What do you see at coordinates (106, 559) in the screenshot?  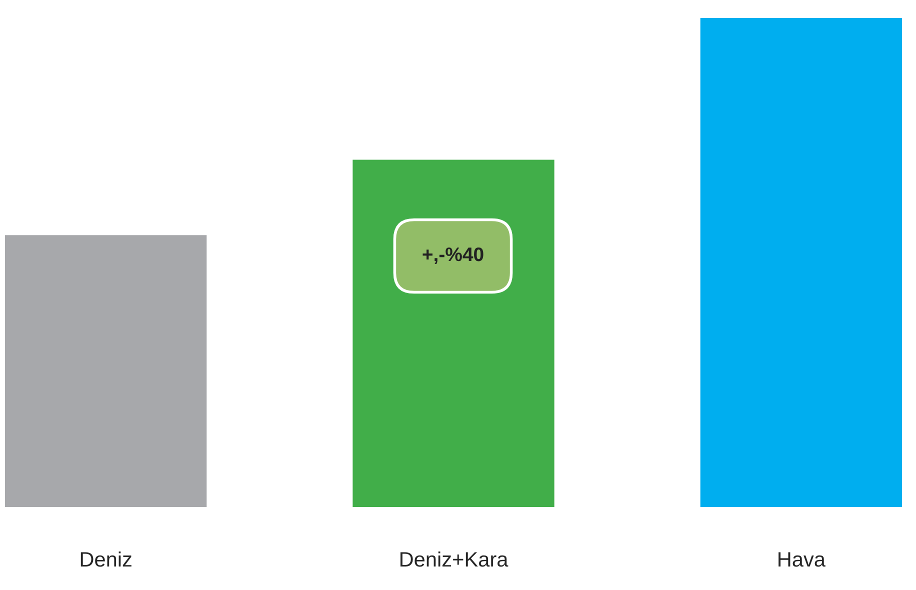 I see `x-tick-label: Deniz` at bounding box center [106, 559].